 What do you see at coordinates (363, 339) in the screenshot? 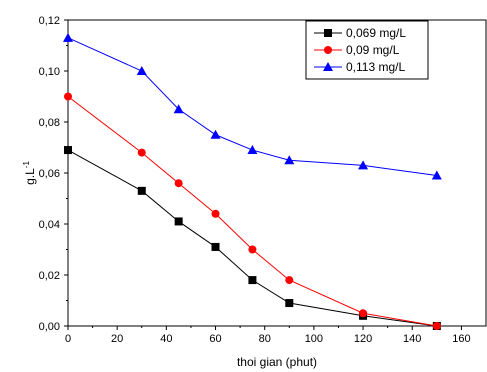
I see `x-tick-label: 120` at bounding box center [363, 339].